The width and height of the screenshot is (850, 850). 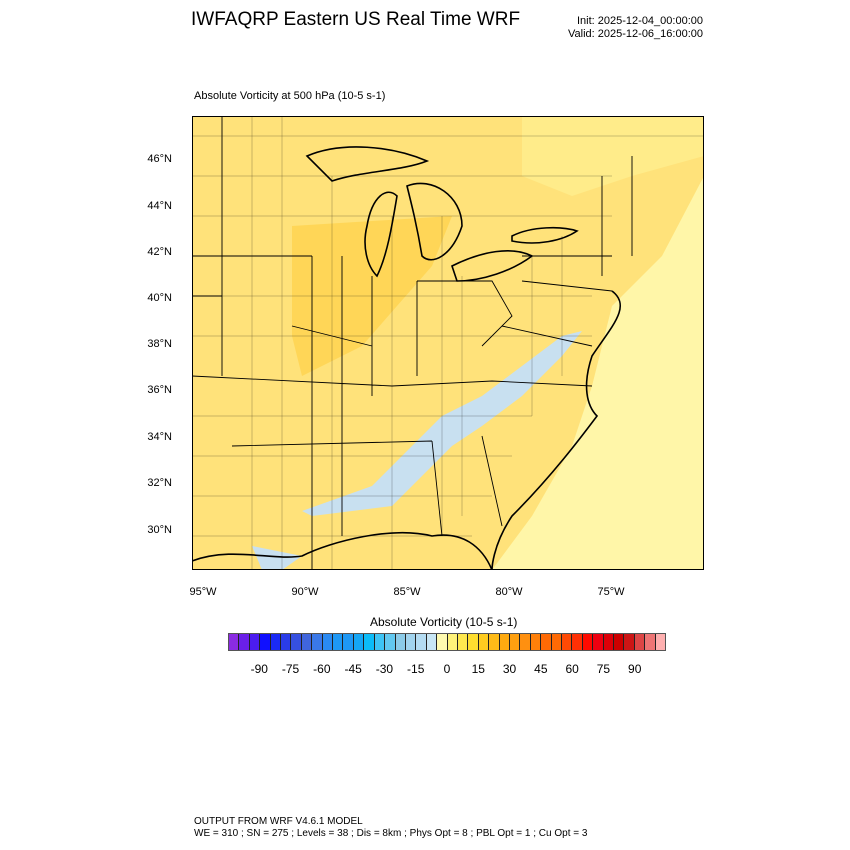 What do you see at coordinates (203, 592) in the screenshot?
I see `lon-label: 95°W` at bounding box center [203, 592].